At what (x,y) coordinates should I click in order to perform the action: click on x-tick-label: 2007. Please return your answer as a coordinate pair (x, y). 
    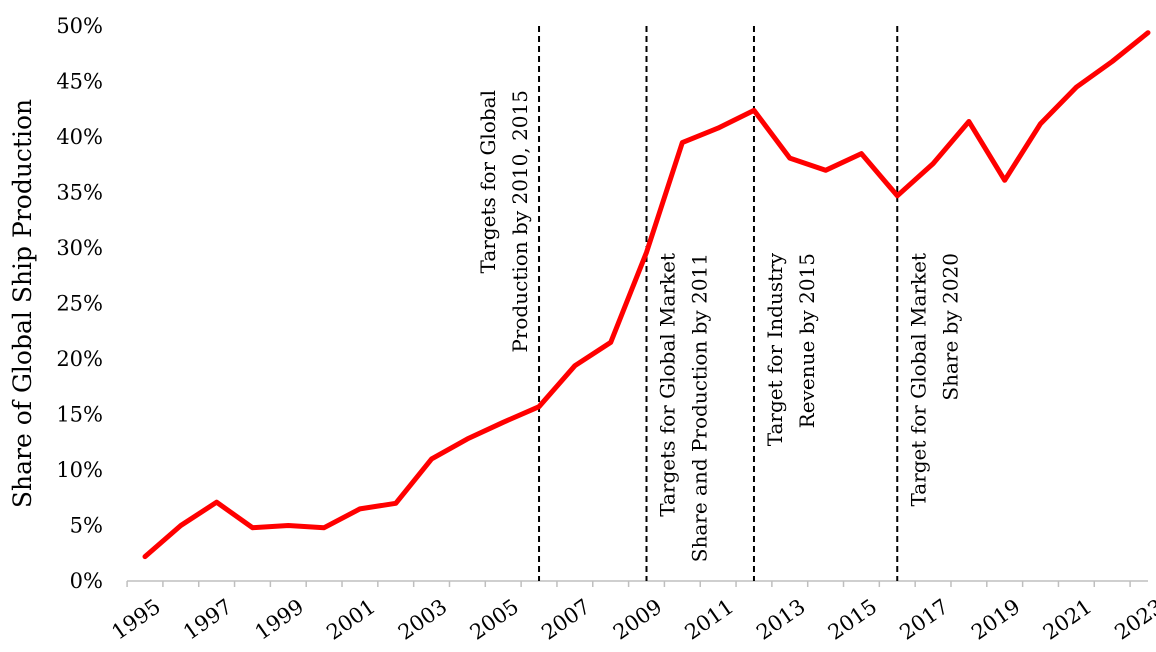
    Looking at the image, I should click on (566, 619).